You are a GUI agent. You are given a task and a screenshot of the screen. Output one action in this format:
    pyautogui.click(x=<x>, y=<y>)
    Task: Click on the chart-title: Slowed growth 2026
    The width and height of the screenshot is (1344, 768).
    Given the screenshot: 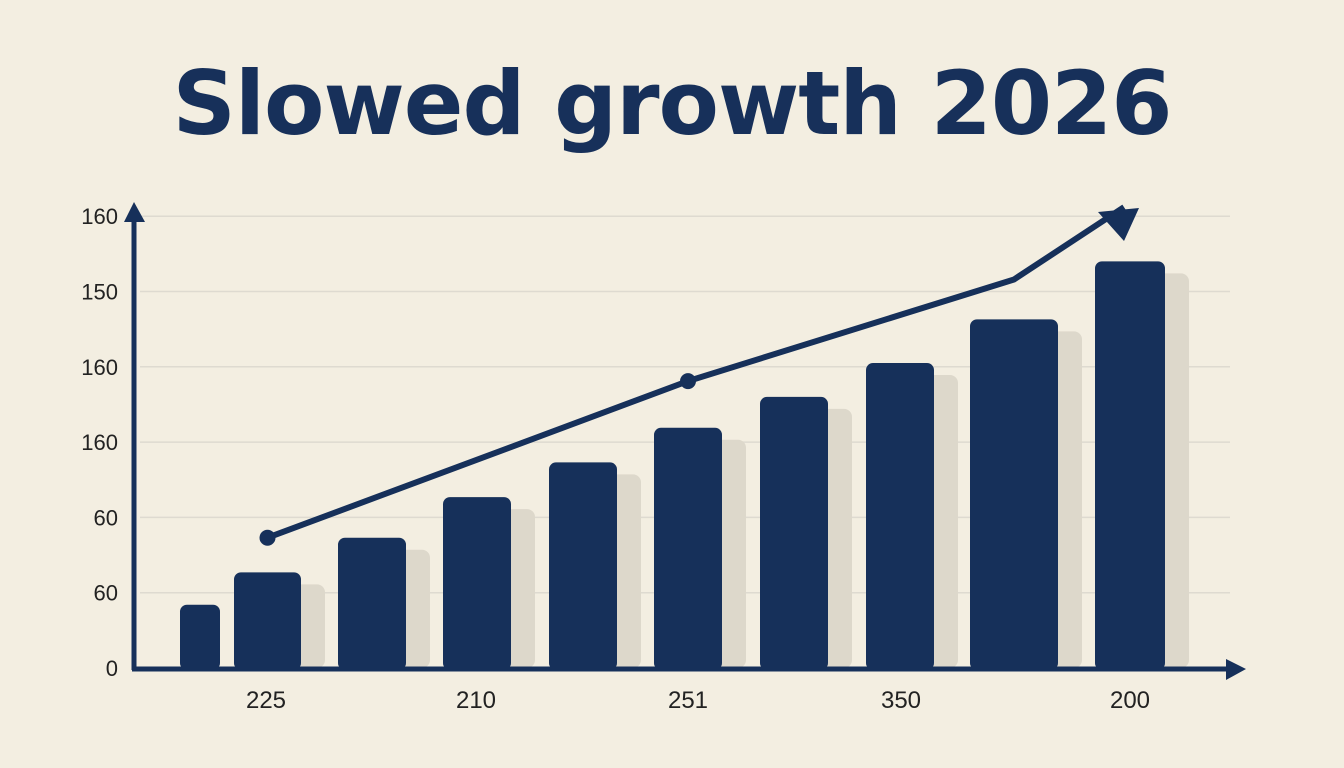 What is the action you would take?
    pyautogui.click(x=672, y=103)
    